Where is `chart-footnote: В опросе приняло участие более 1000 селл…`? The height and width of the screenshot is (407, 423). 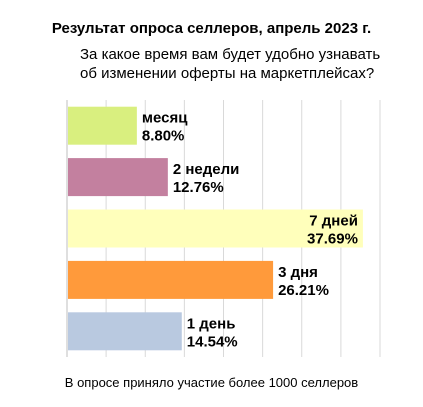 chart-footnote: В опросе приняло участие более 1000 селл… is located at coordinates (211, 382).